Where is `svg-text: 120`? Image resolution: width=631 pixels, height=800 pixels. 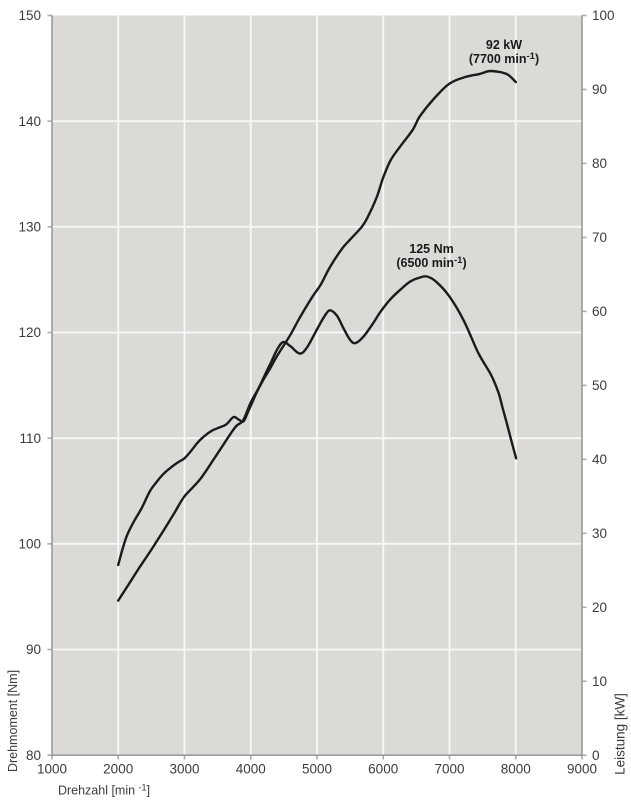 svg-text: 120 is located at coordinates (29, 332).